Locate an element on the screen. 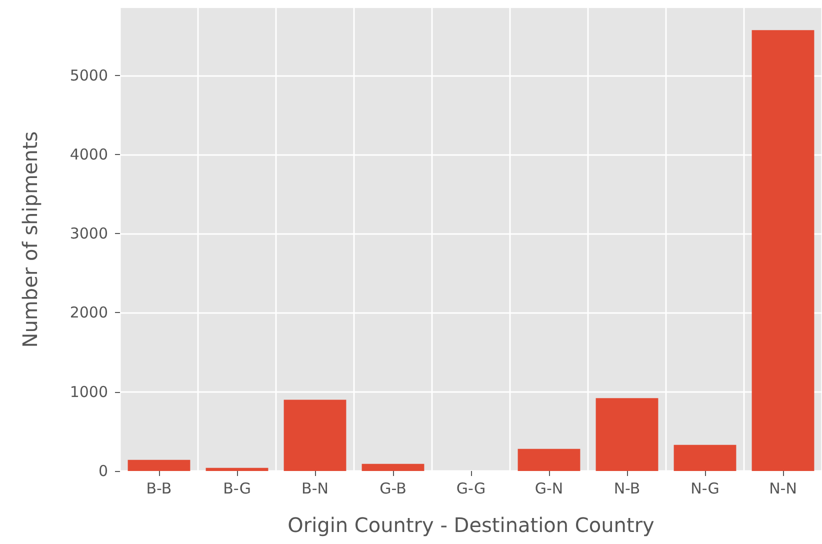 This screenshot has height=544, width=822. y-tick-label: 2000 is located at coordinates (89, 313).